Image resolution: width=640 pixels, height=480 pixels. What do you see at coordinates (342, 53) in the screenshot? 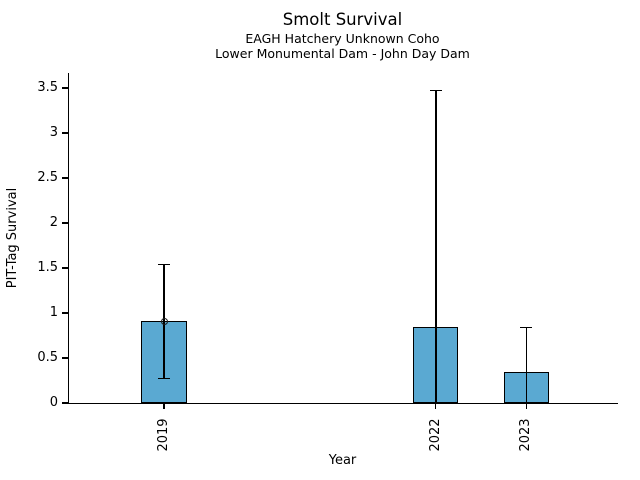
I see `chart-subtitle-line2: Lower Monumental Dam - John Day Dam` at bounding box center [342, 53].